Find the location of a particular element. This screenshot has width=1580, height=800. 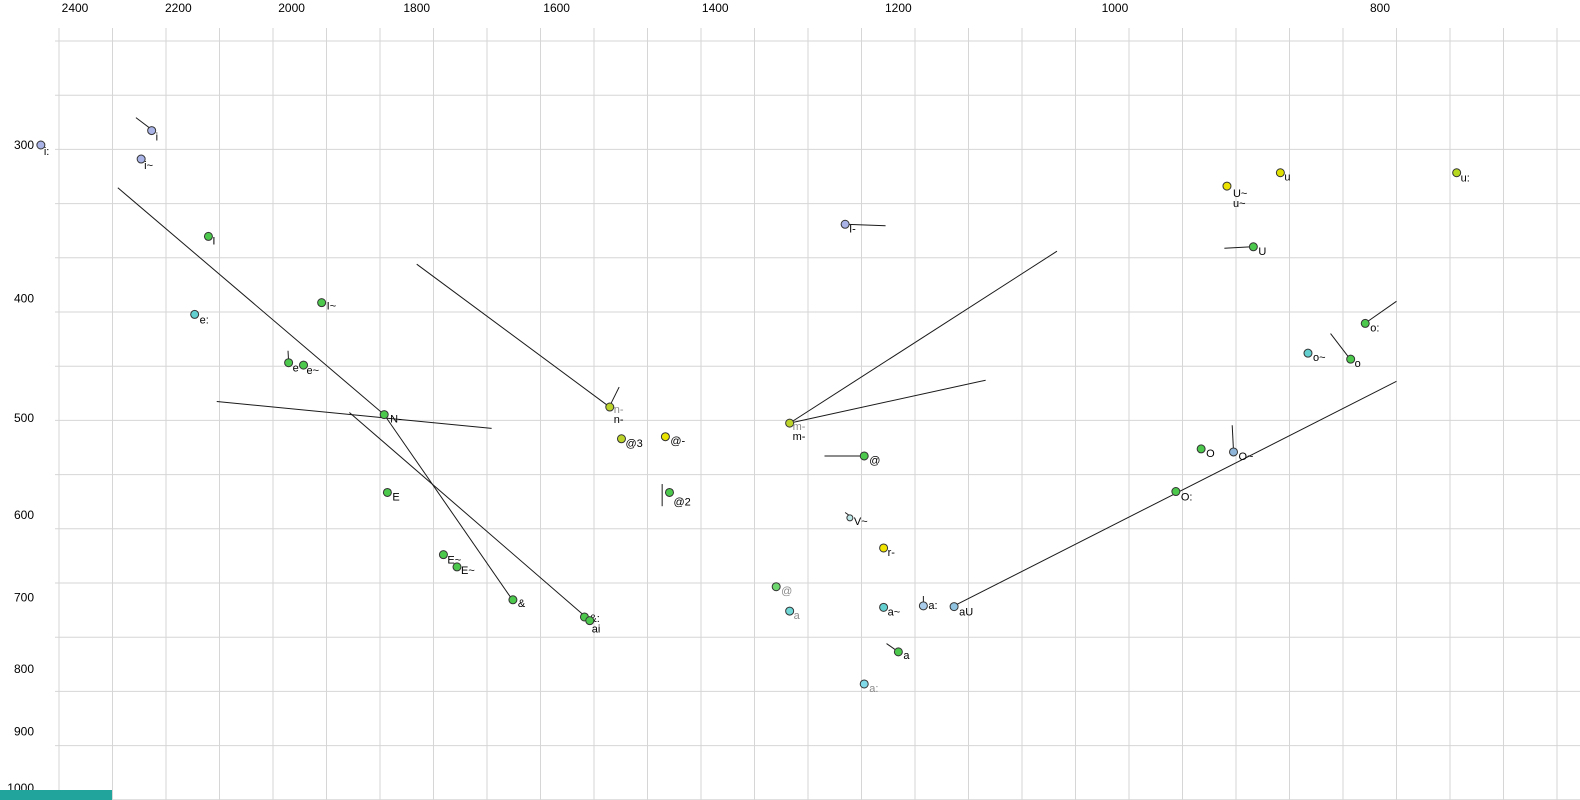

data-point-label: e: is located at coordinates (204, 320).